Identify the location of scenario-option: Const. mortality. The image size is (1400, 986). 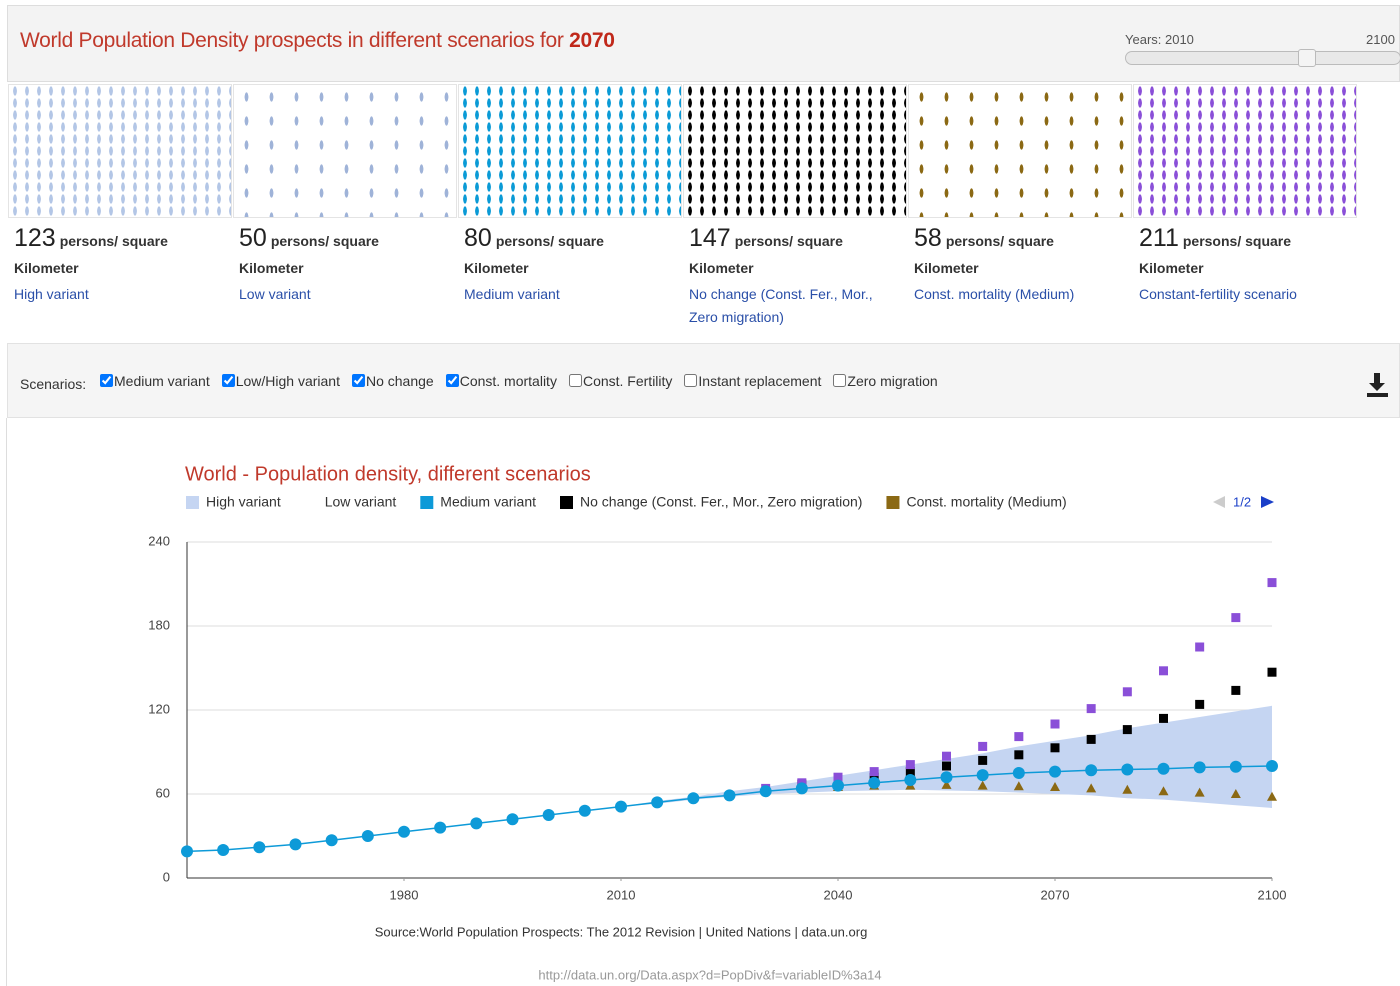
(501, 381).